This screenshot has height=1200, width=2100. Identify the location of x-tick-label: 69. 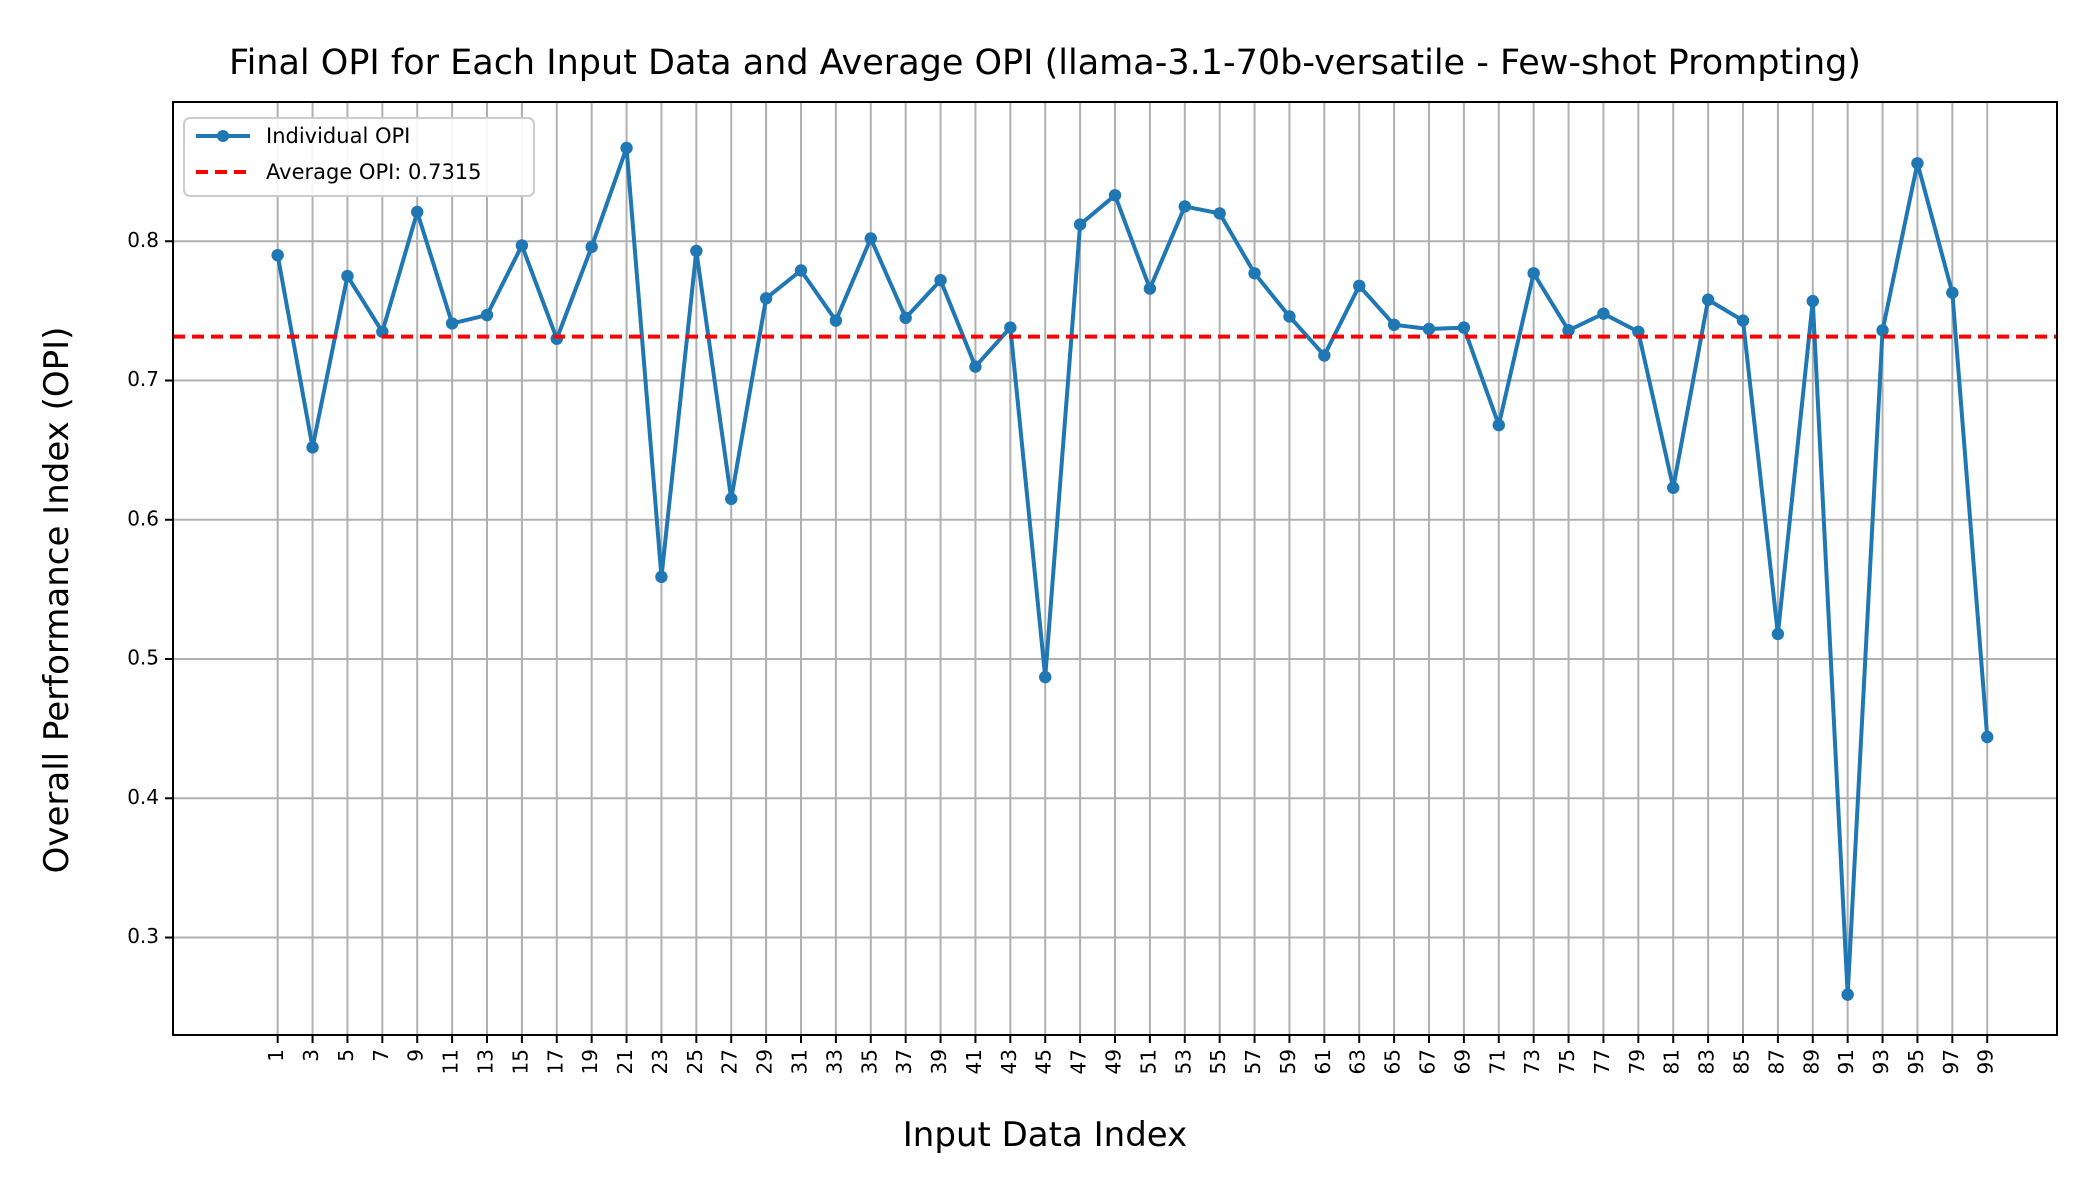
(1462, 1061).